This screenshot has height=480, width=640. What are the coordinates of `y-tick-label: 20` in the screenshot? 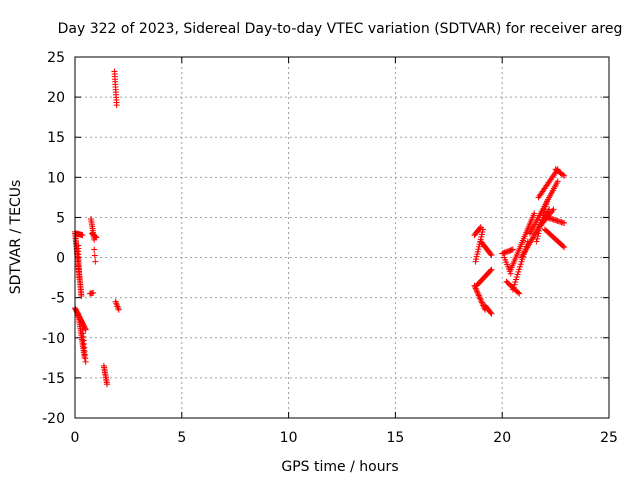 It's located at (56, 98).